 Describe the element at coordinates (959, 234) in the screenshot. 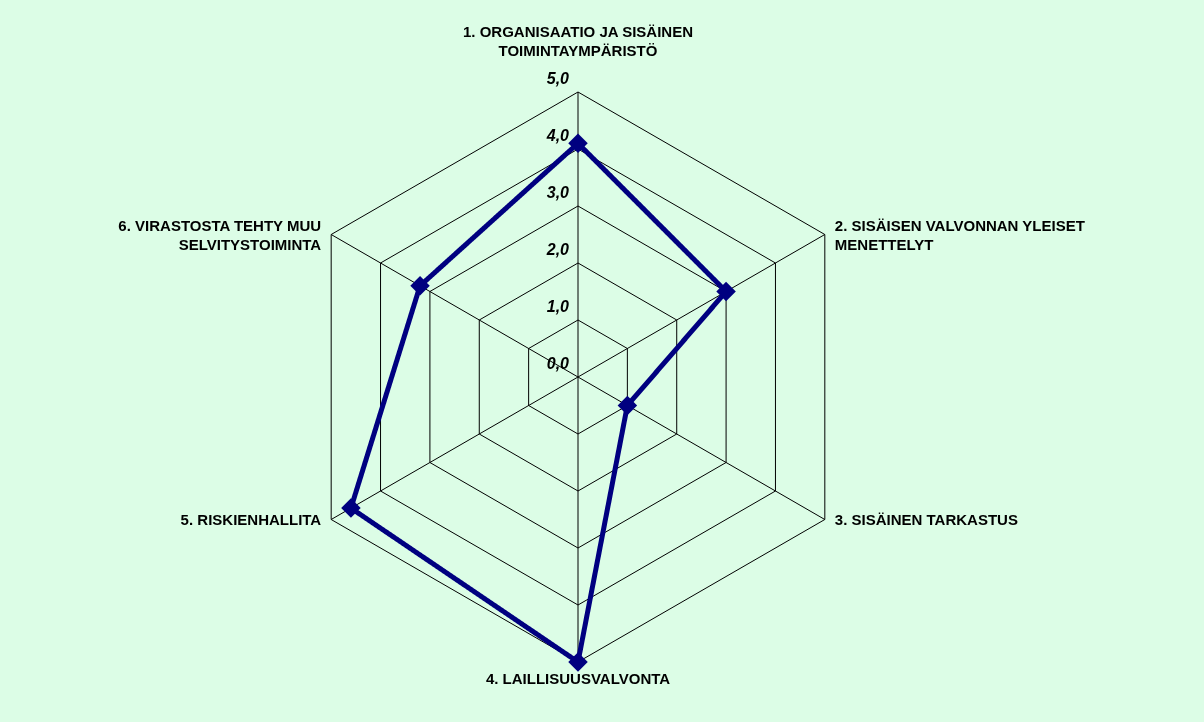

I see `spoke-label: 2. SISÄISEN VALVONNAN YLEISET MENETTELYT` at that location.